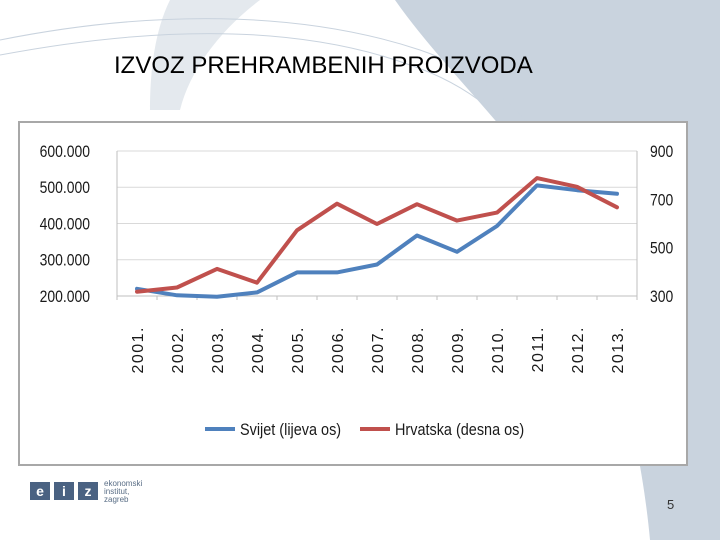 The width and height of the screenshot is (720, 540). What do you see at coordinates (218, 350) in the screenshot?
I see `x-tick-label: 2003.` at bounding box center [218, 350].